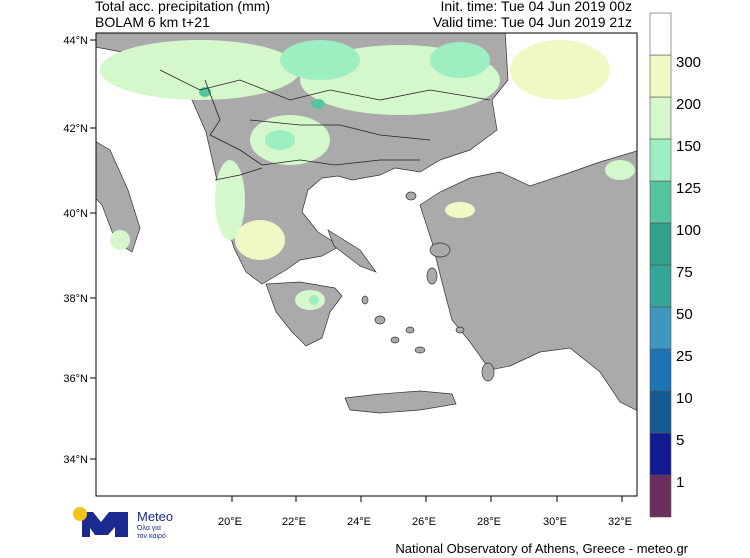 Image resolution: width=750 pixels, height=558 pixels. I want to click on colorbar-label: 50, so click(684, 314).